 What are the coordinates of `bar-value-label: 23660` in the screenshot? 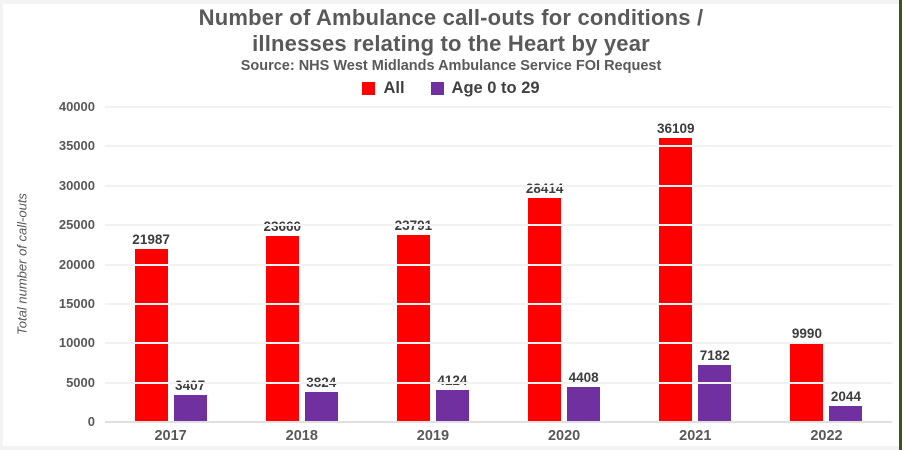 It's located at (282, 226).